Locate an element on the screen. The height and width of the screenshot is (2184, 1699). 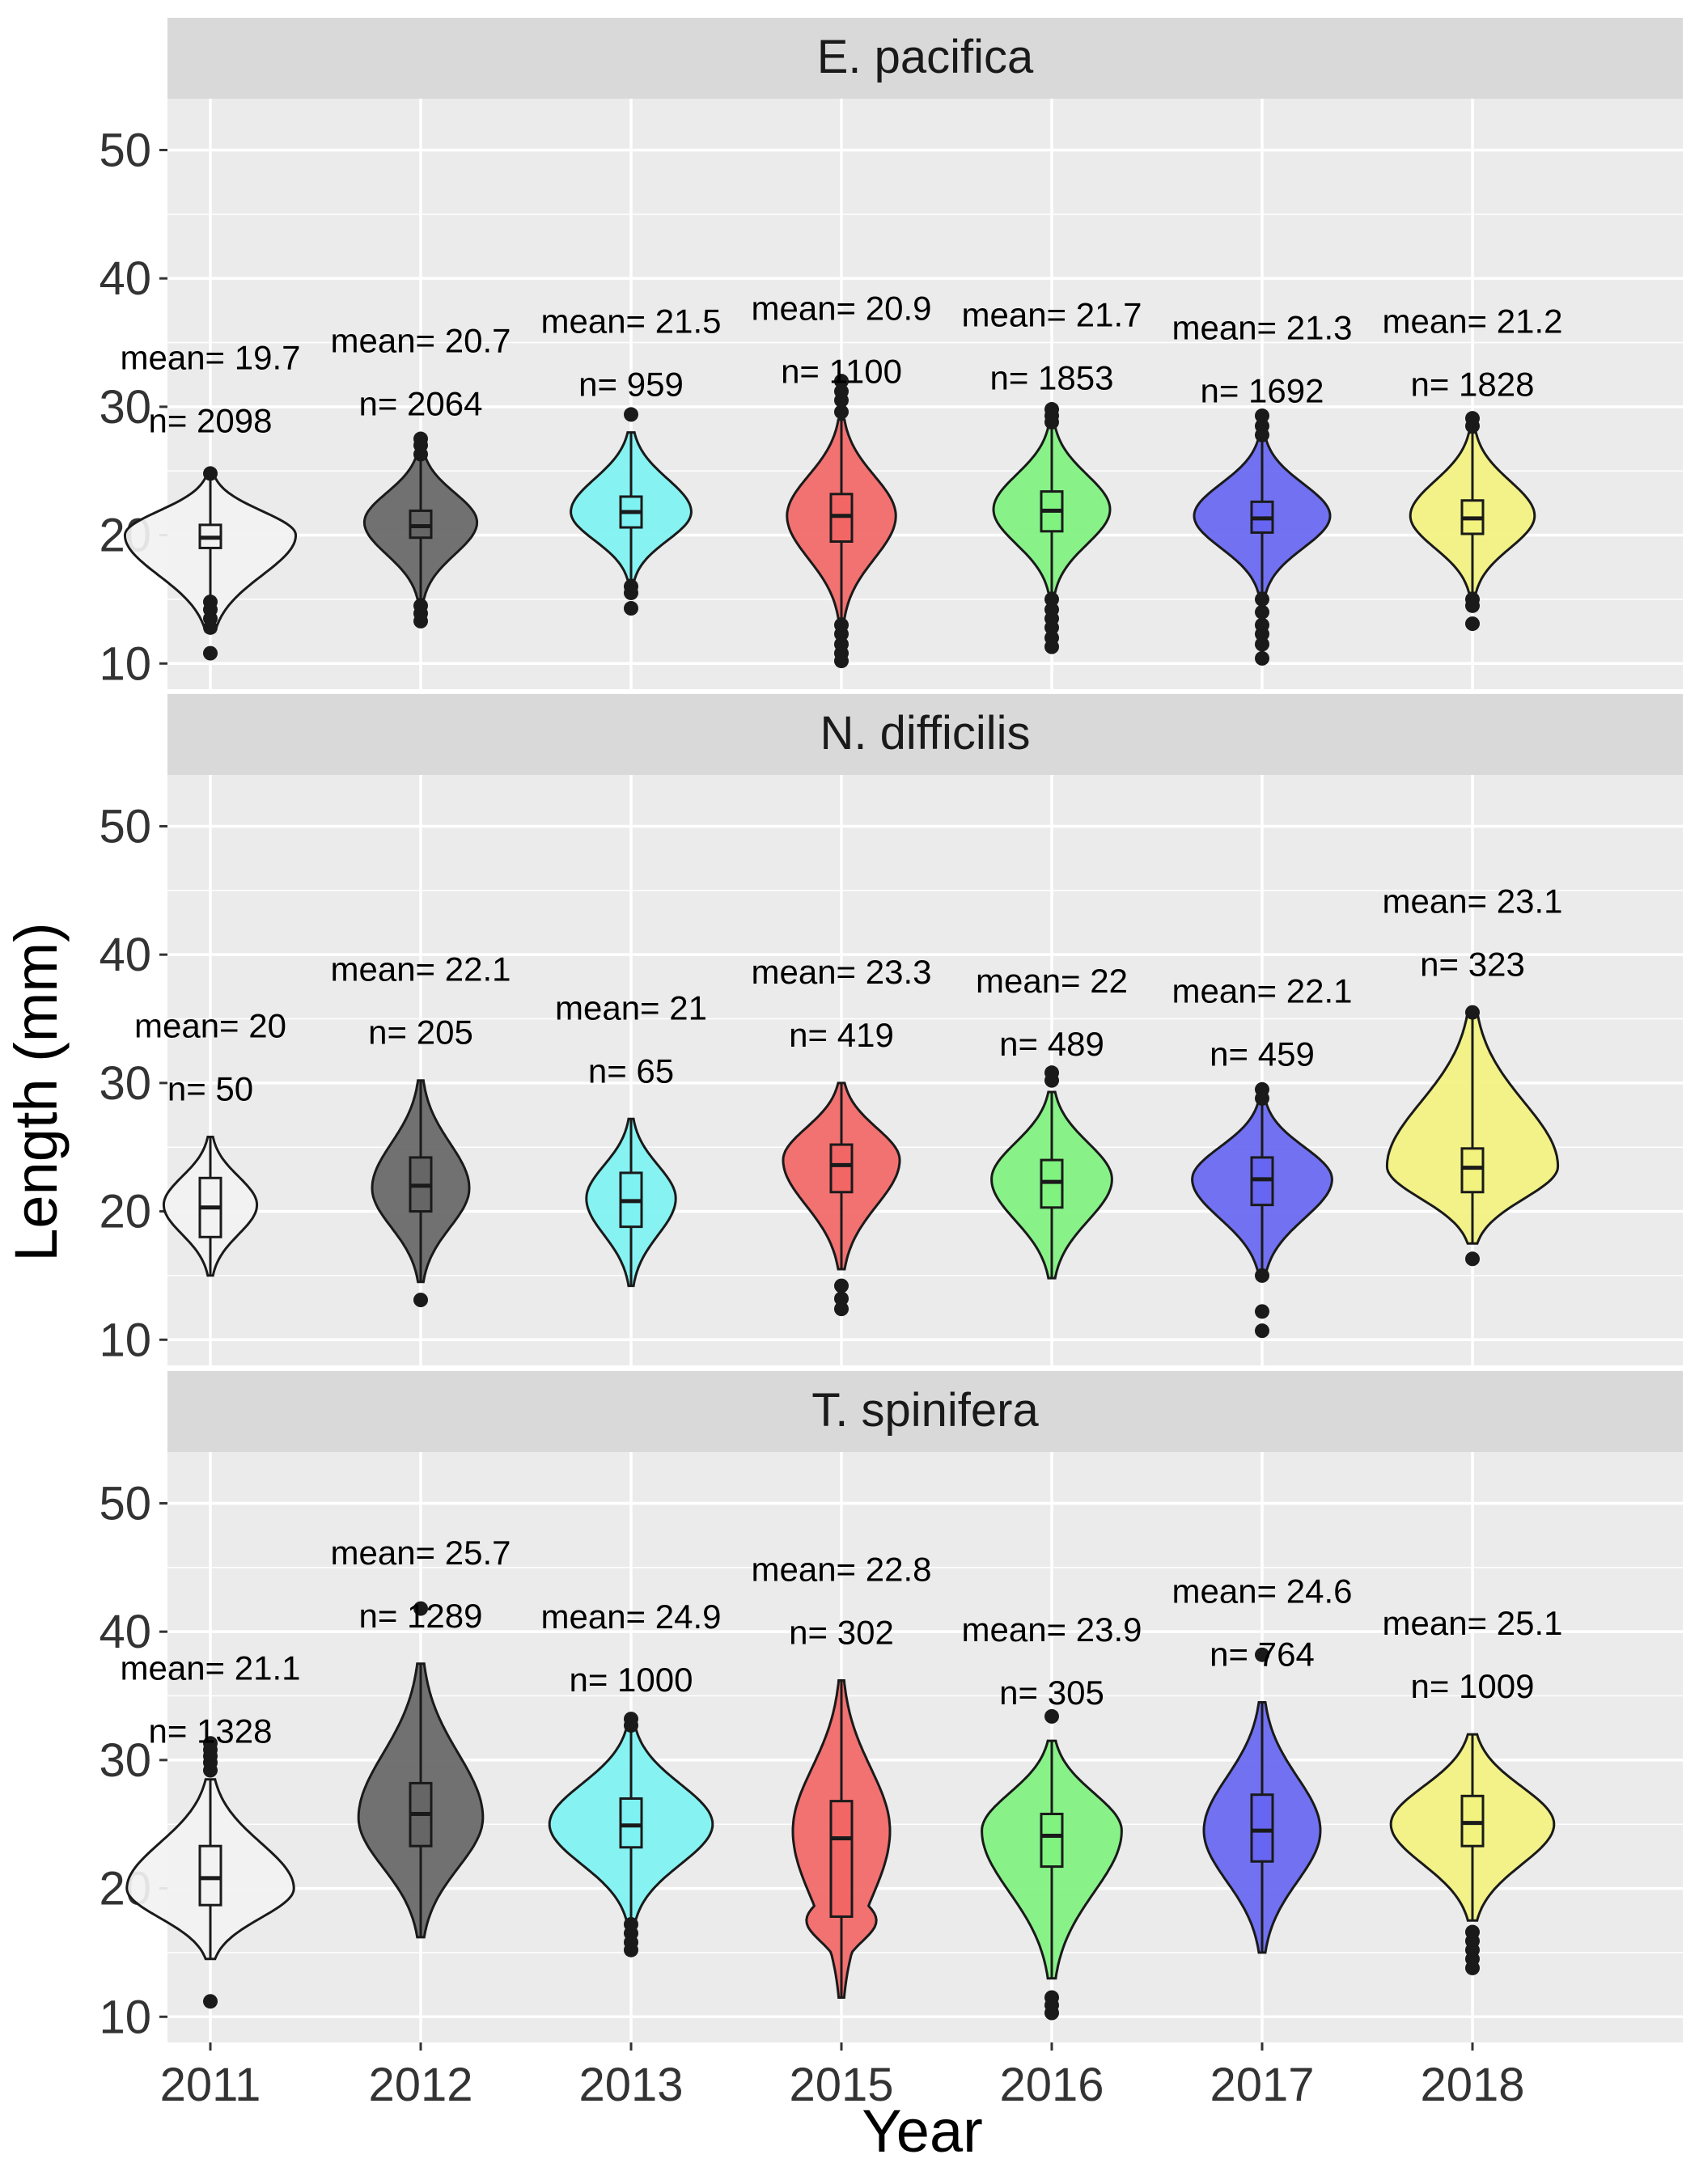
n-label: n= 1289 is located at coordinates (421, 1616).